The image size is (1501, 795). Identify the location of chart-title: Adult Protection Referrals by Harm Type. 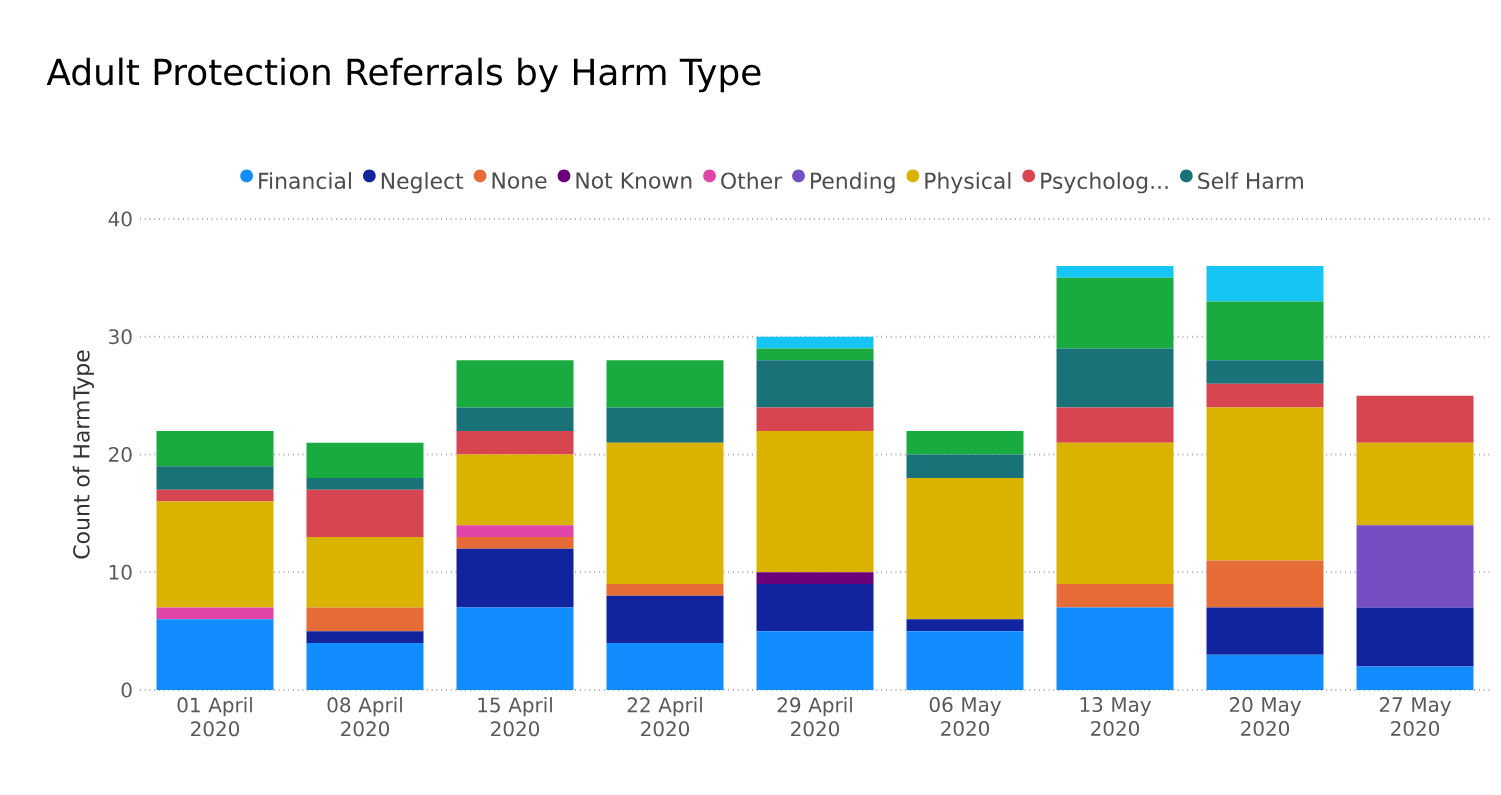
(403, 75).